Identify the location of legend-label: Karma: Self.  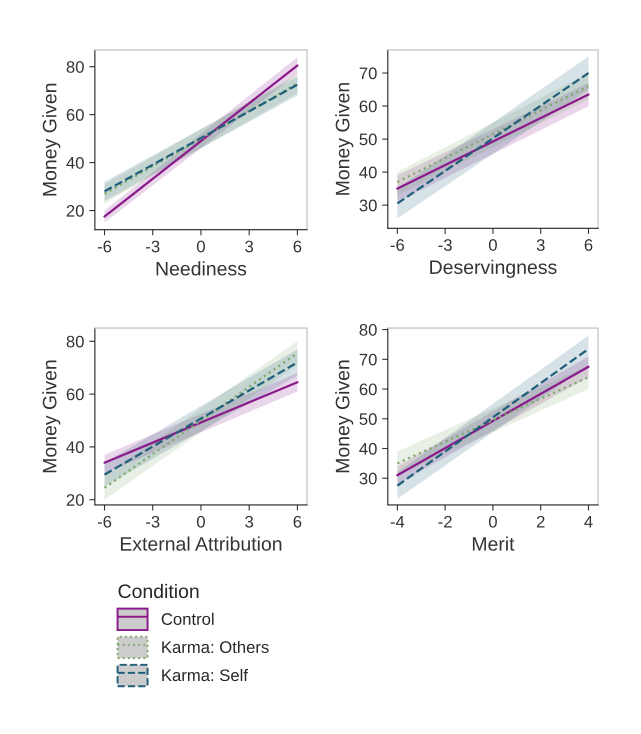
(205, 675).